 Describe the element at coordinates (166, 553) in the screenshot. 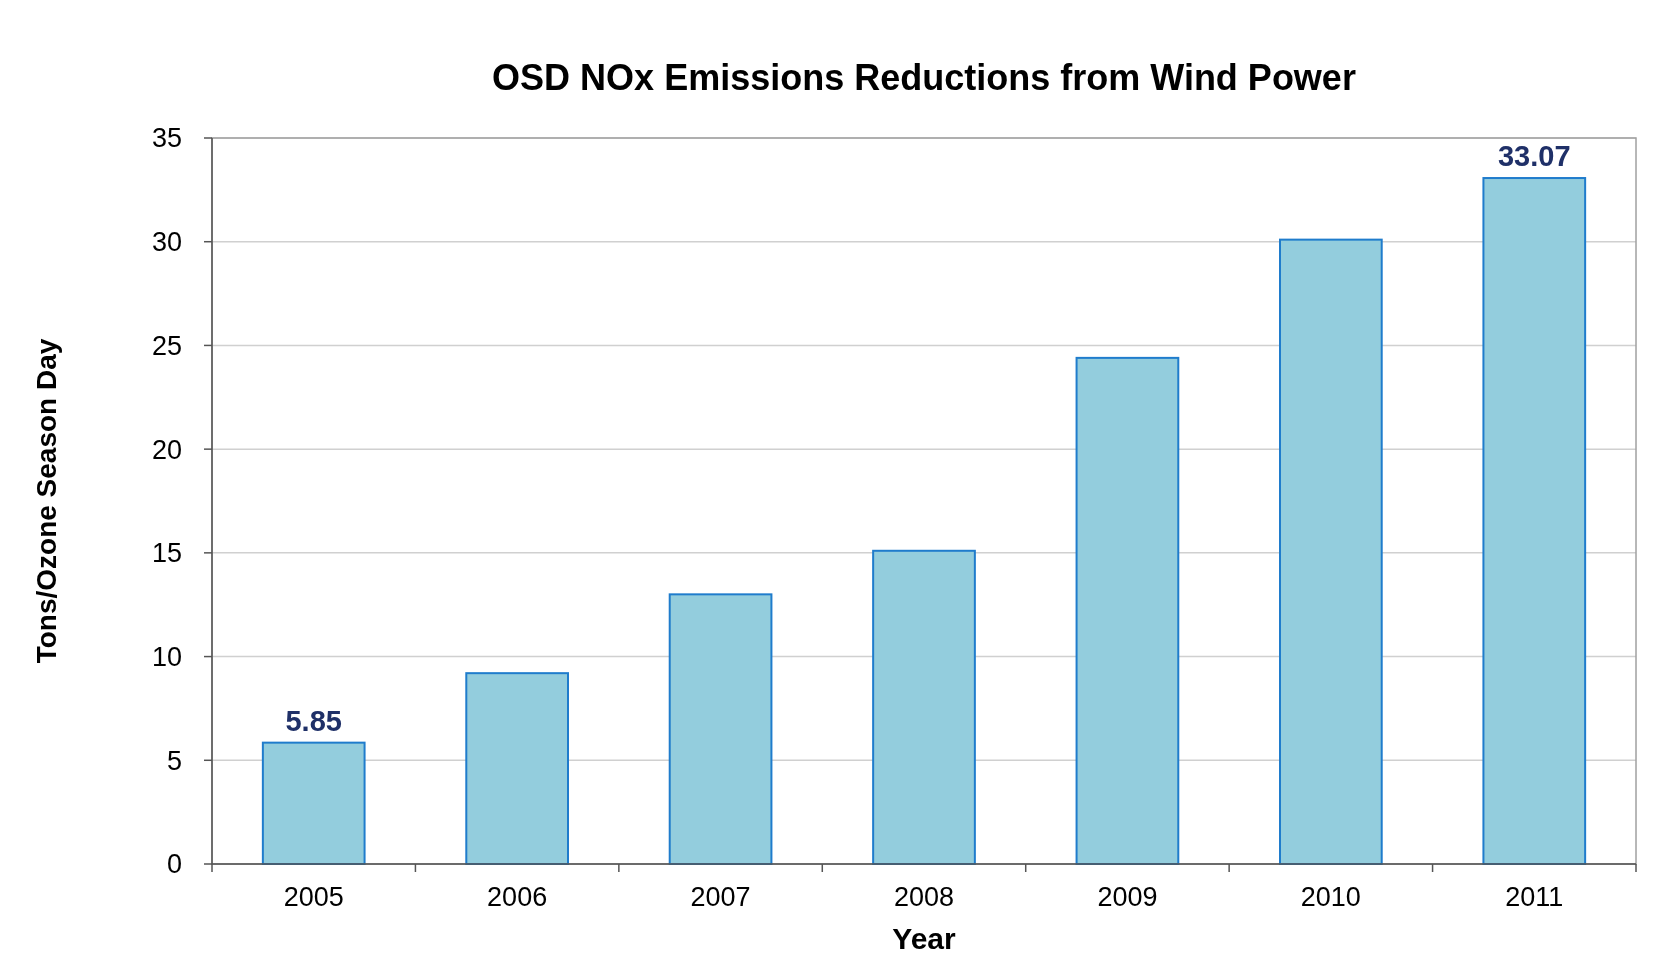

I see `y-tick-label: 15` at that location.